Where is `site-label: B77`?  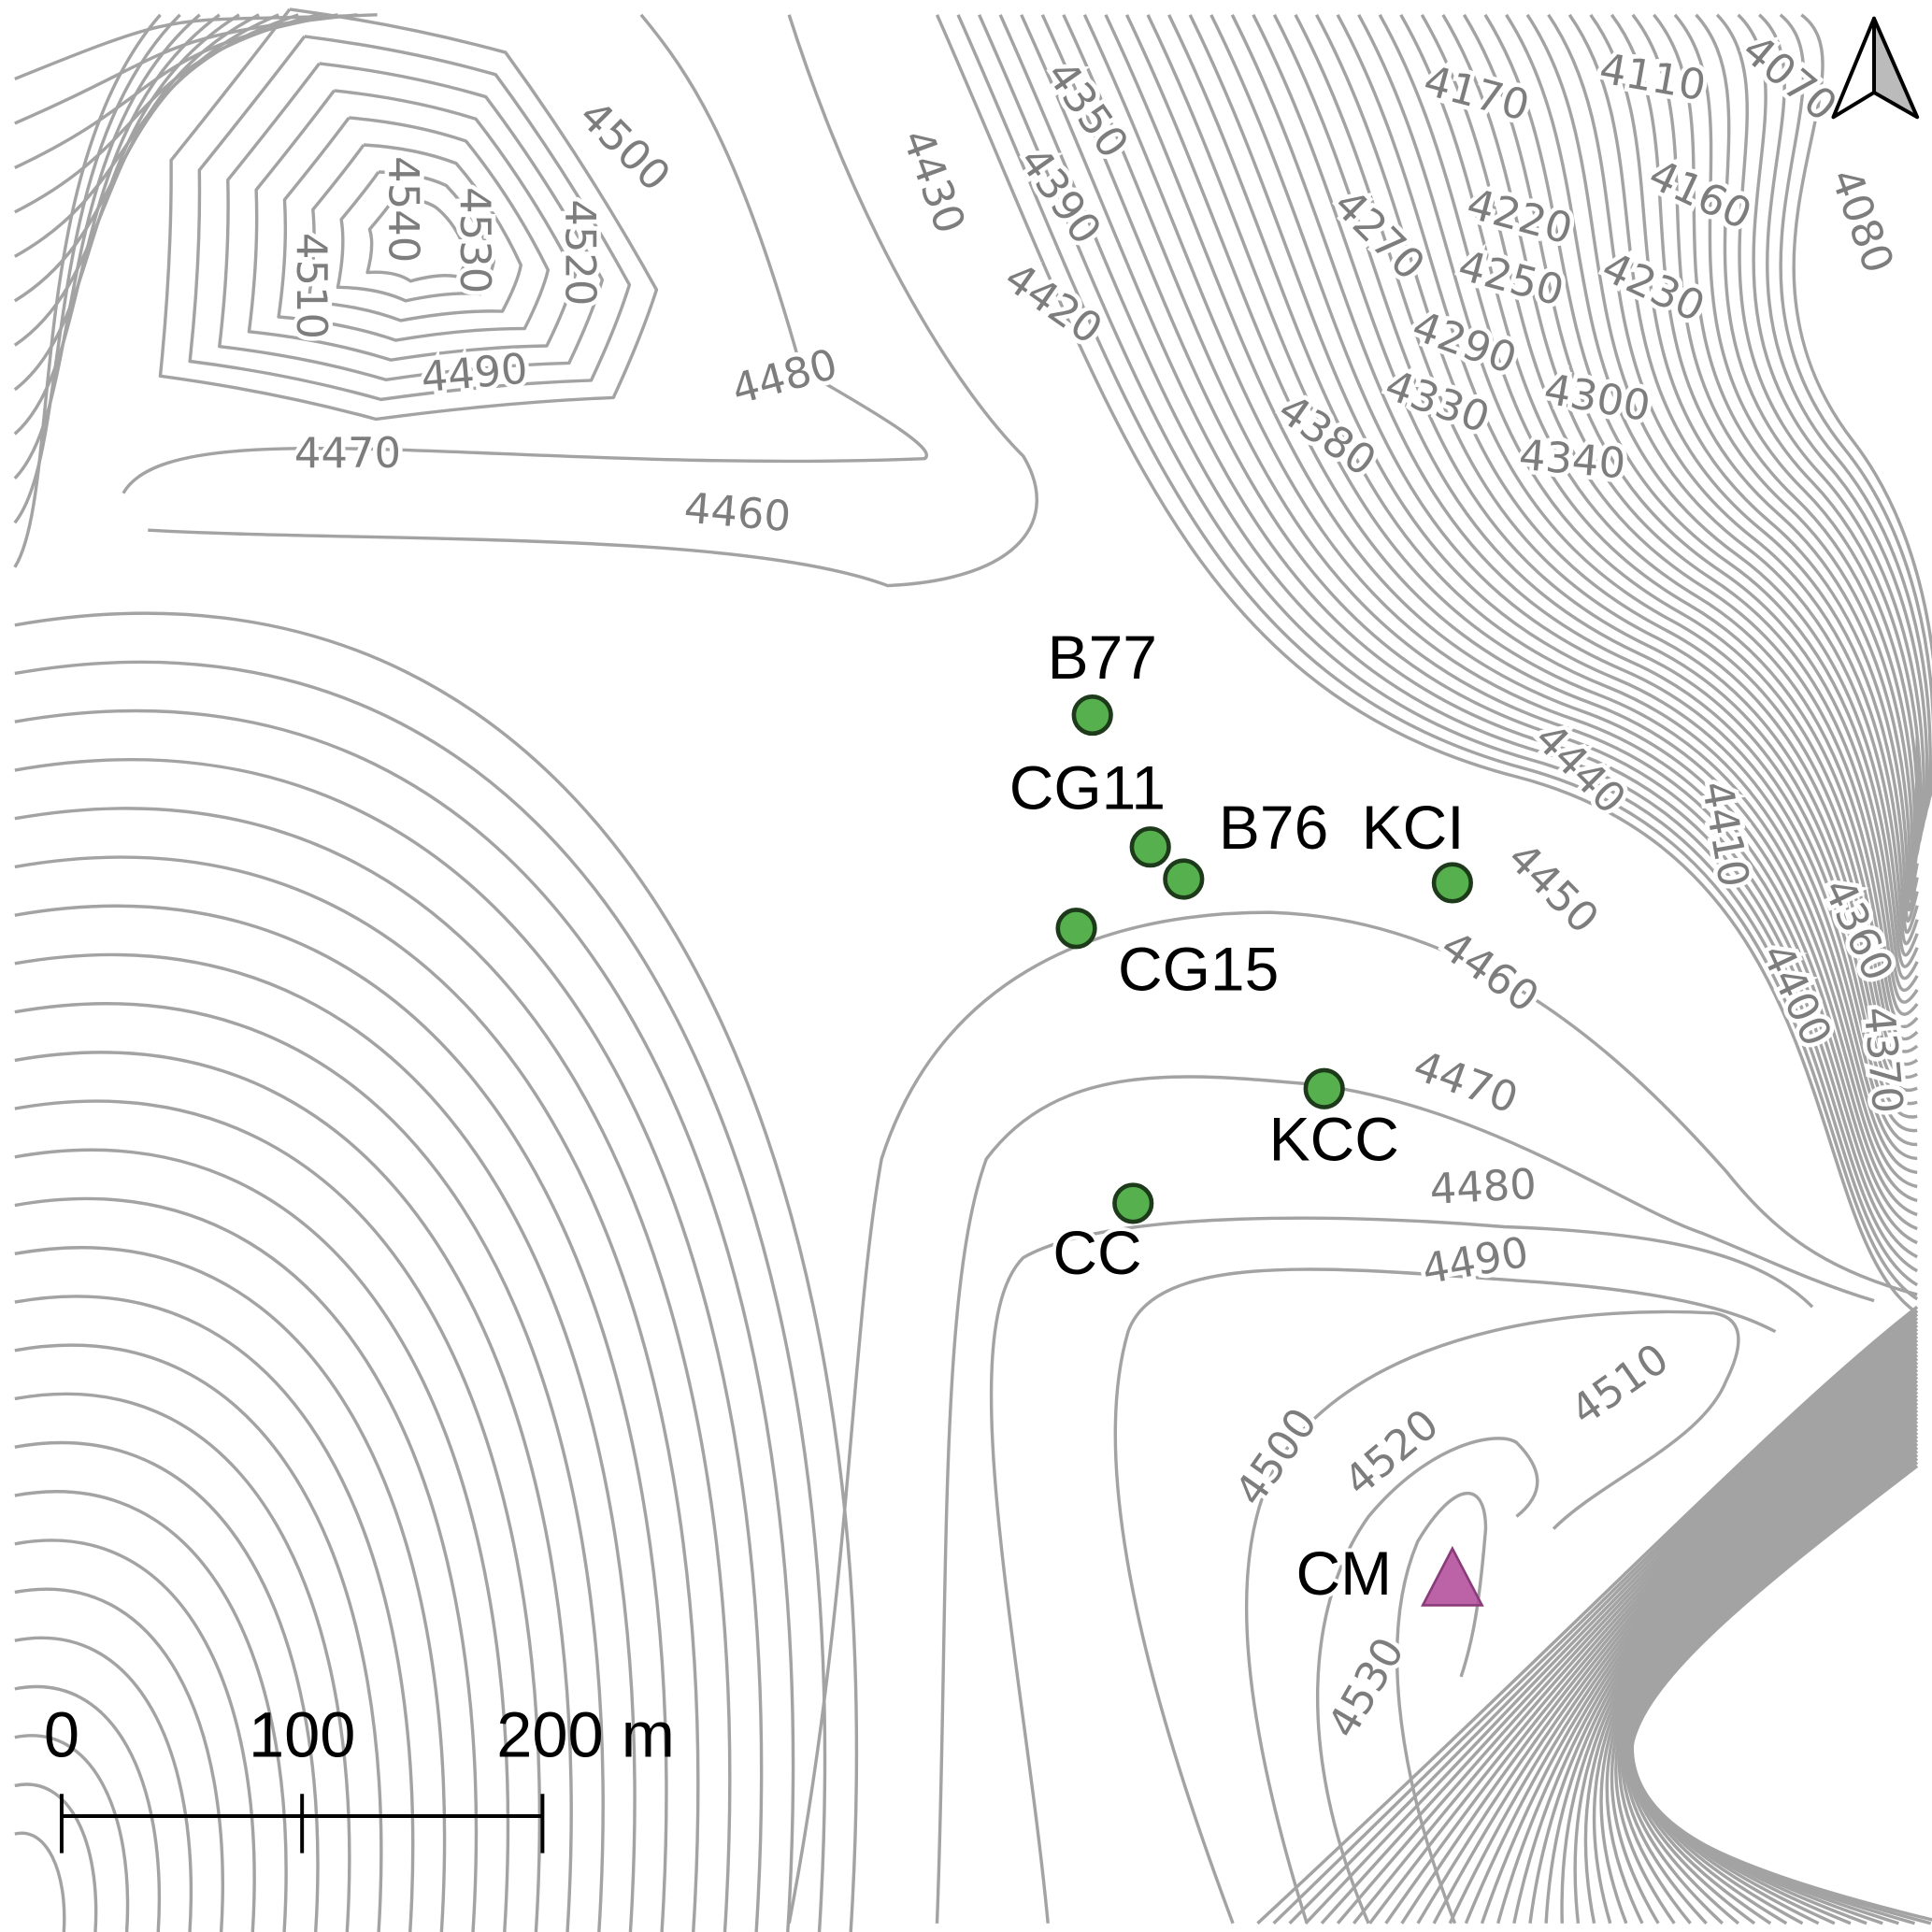
site-label: B77 is located at coordinates (1102, 657).